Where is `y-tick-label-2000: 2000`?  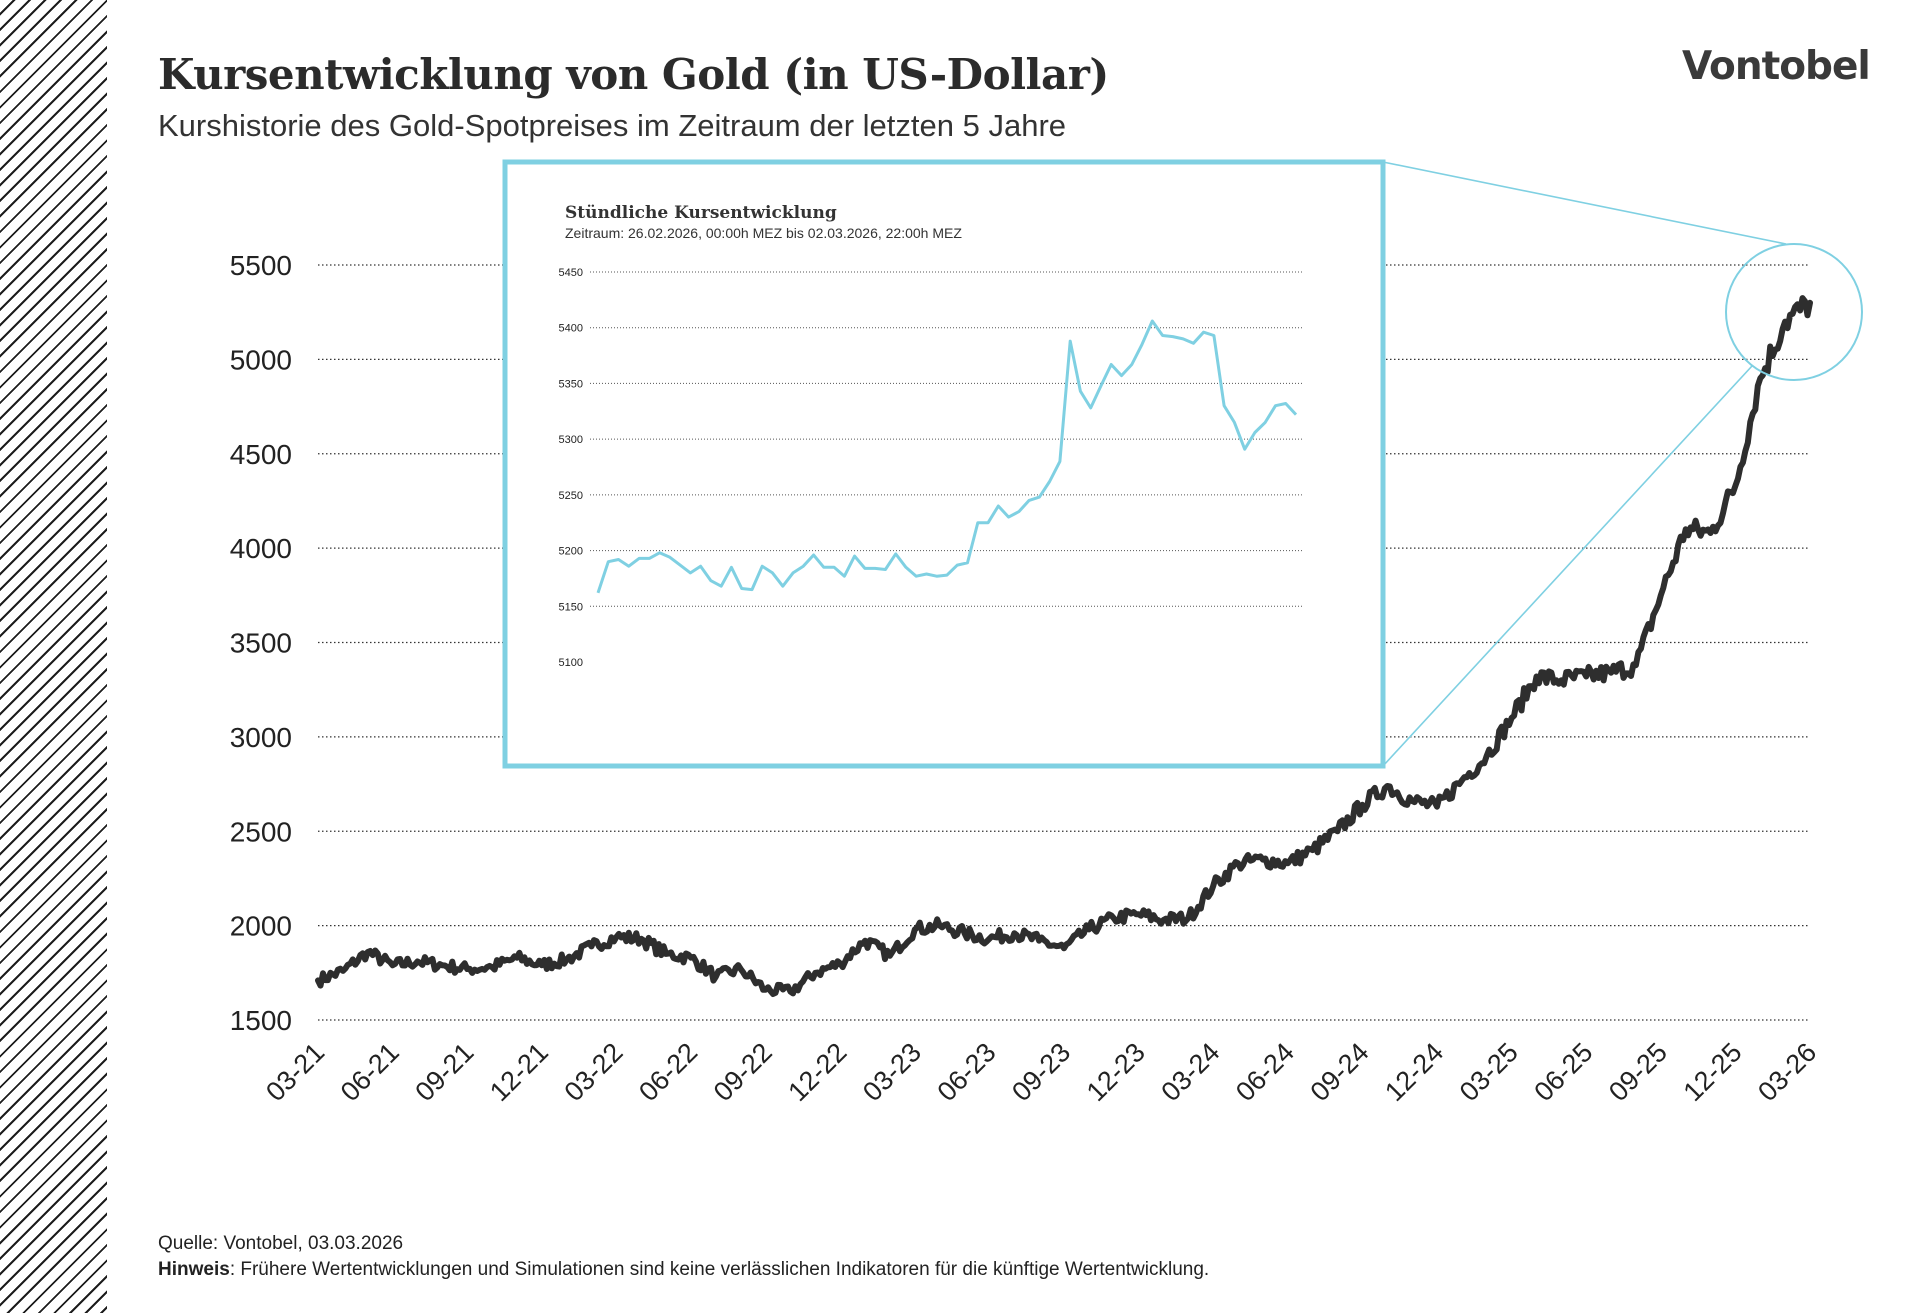
y-tick-label-2000: 2000 is located at coordinates (261, 926).